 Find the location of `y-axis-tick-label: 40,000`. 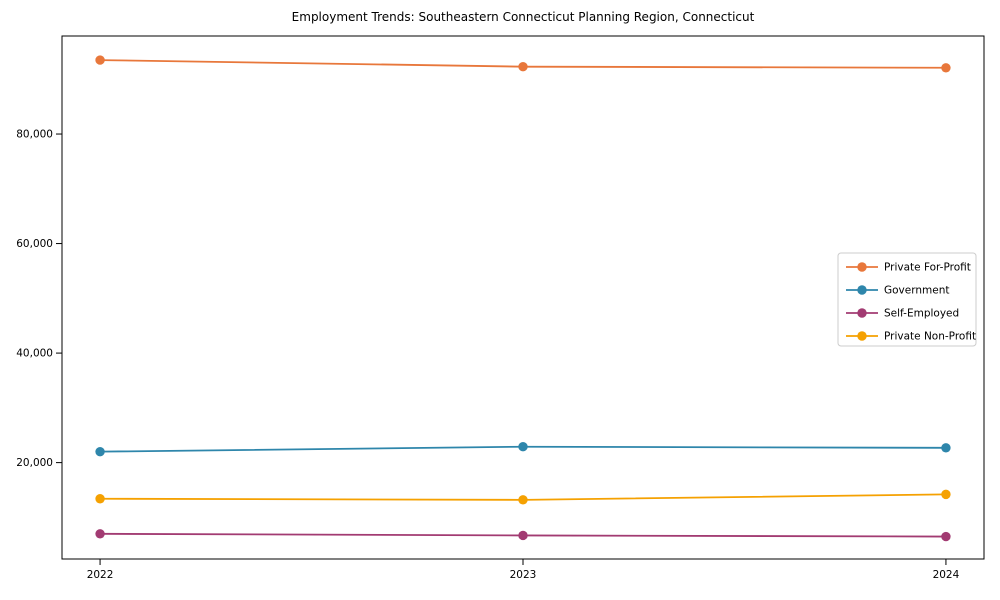

y-axis-tick-label: 40,000 is located at coordinates (34, 354).